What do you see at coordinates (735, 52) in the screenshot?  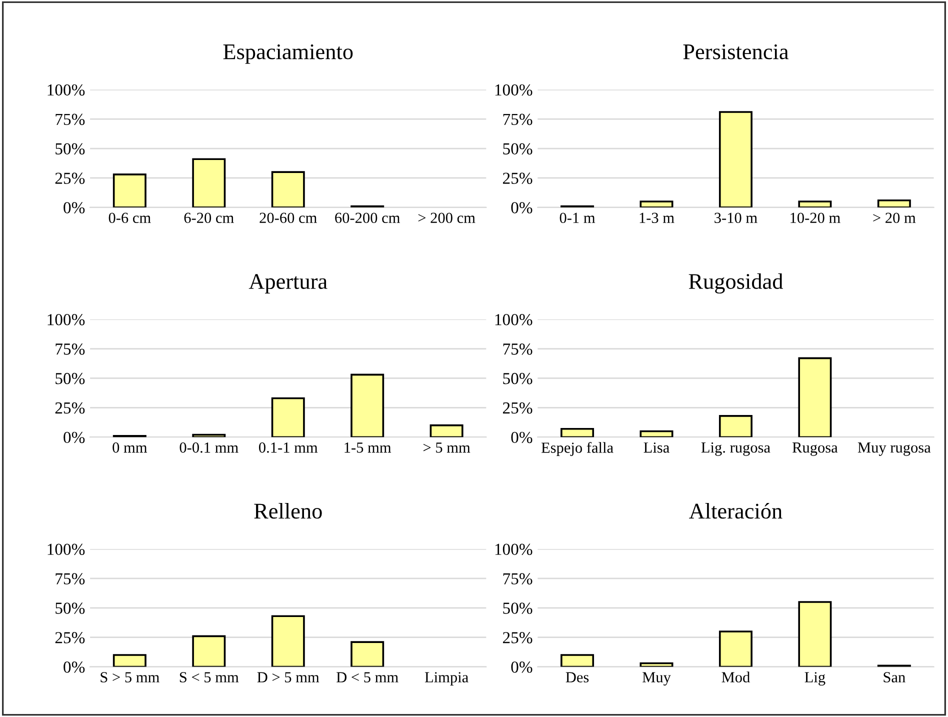 I see `chart-title: Persistencia` at bounding box center [735, 52].